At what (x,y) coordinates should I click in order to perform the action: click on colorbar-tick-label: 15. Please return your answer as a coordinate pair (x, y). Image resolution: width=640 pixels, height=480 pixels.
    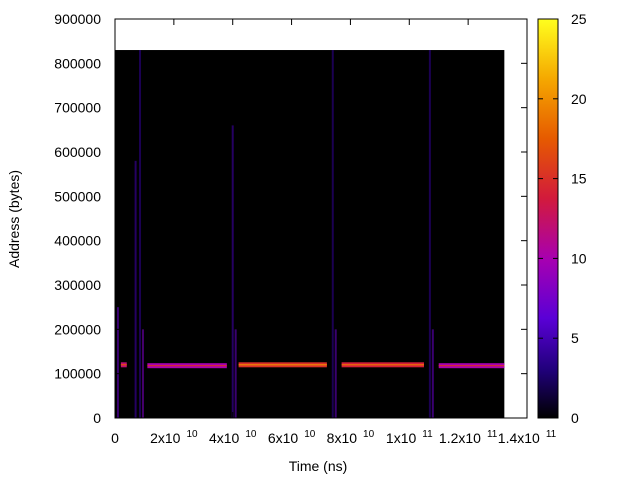
    Looking at the image, I should click on (579, 179).